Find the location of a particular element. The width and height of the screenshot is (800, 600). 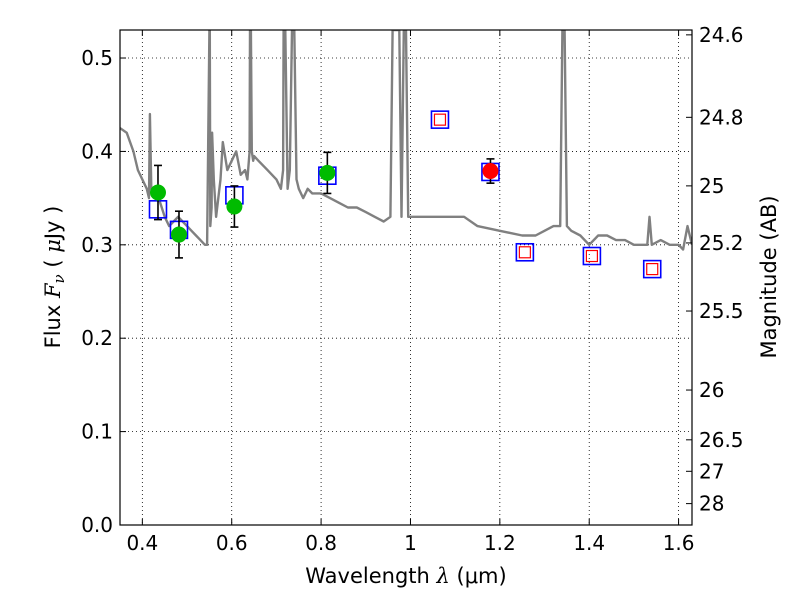

x-tick-label: 0.6 is located at coordinates (232, 543).